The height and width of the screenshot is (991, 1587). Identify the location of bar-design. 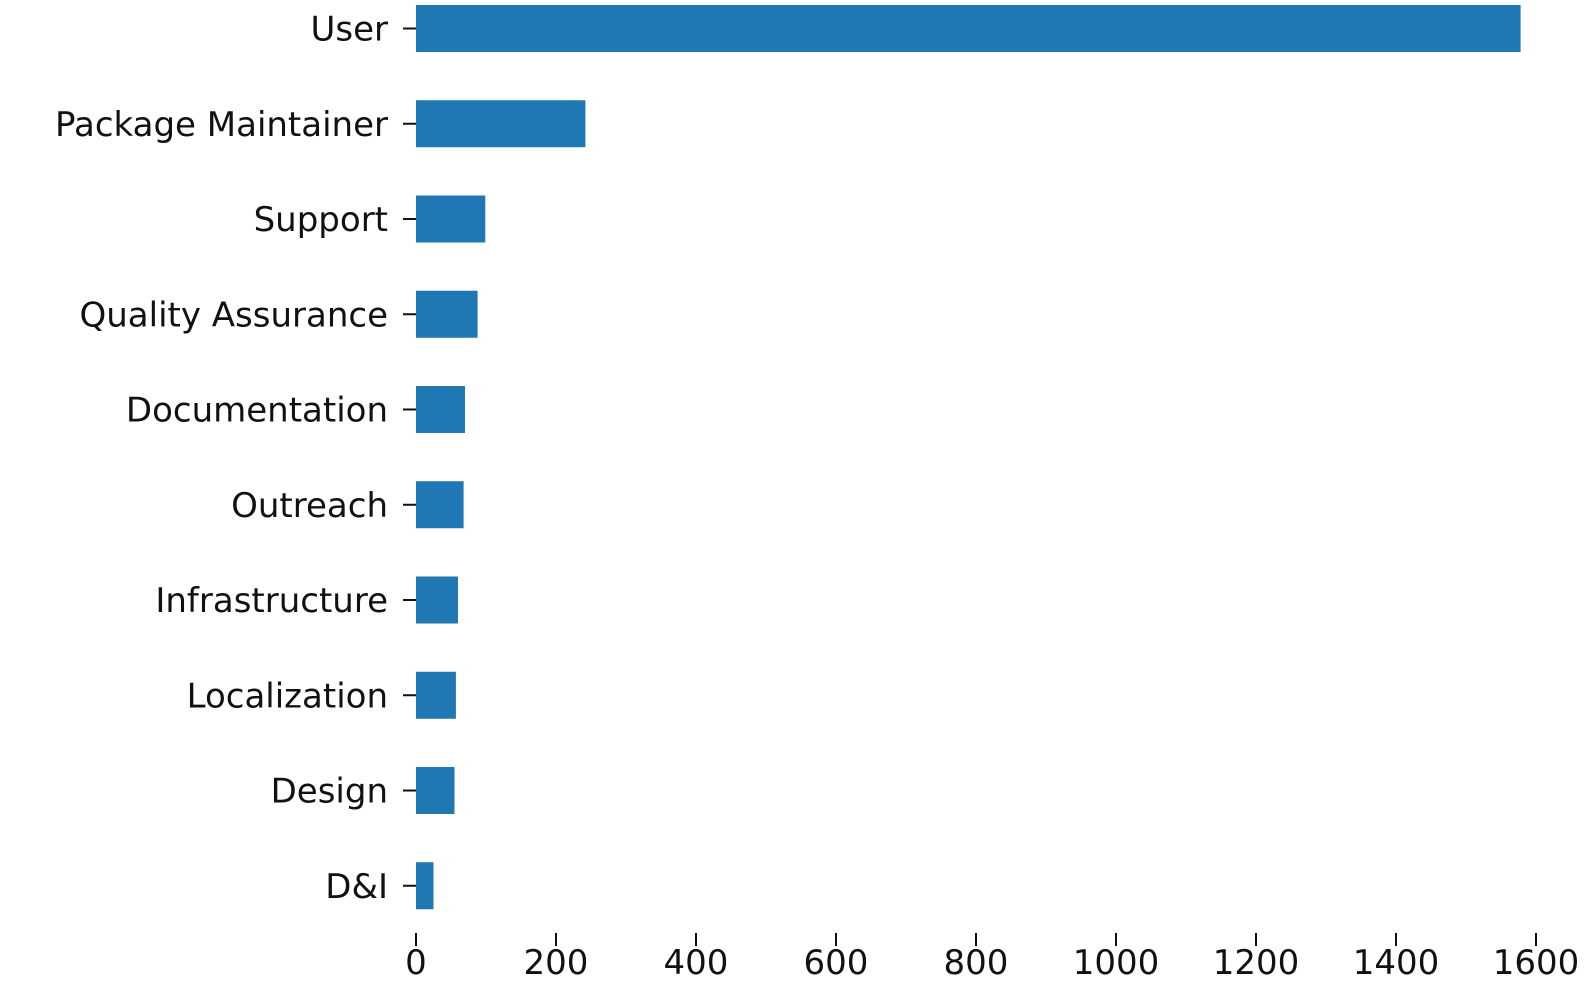
(435, 790).